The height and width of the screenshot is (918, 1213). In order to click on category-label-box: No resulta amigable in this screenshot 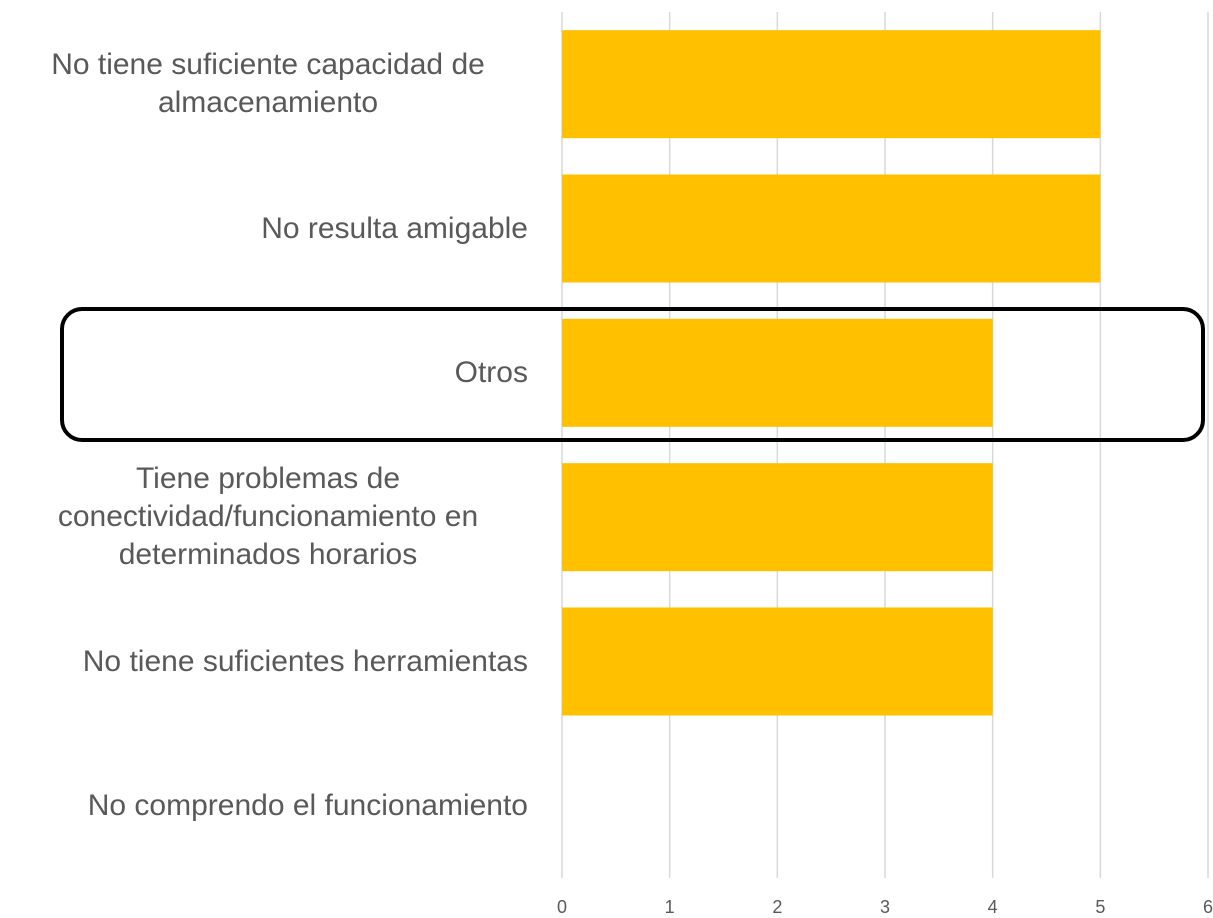, I will do `click(268, 229)`.